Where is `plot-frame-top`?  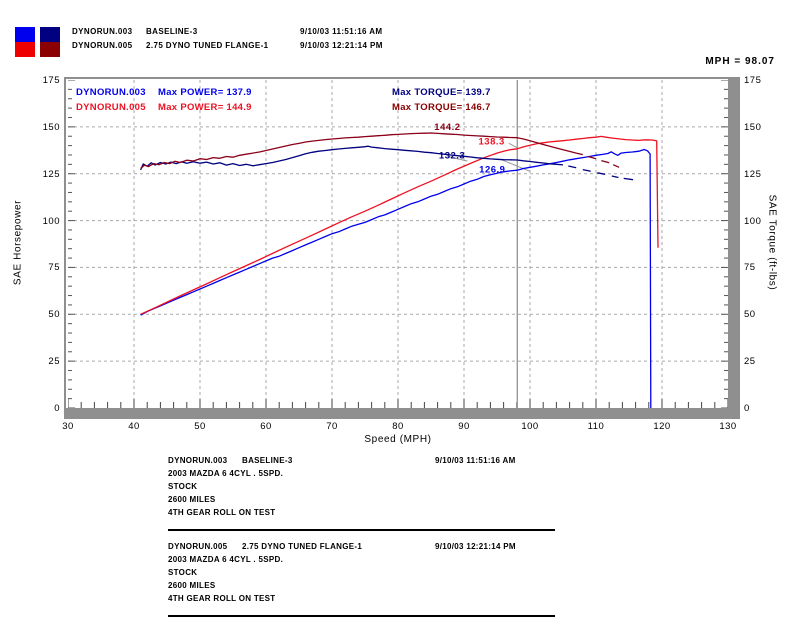 plot-frame-top is located at coordinates (402, 78).